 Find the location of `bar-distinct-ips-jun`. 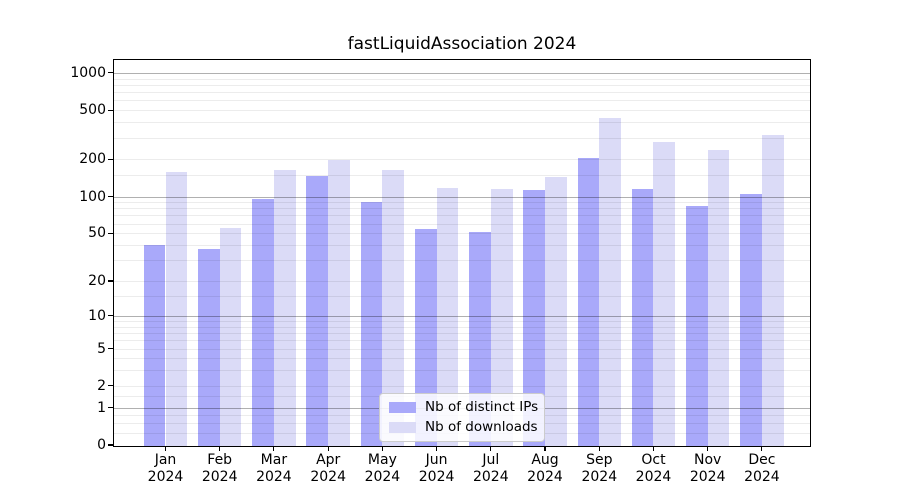

bar-distinct-ips-jun is located at coordinates (425, 337).